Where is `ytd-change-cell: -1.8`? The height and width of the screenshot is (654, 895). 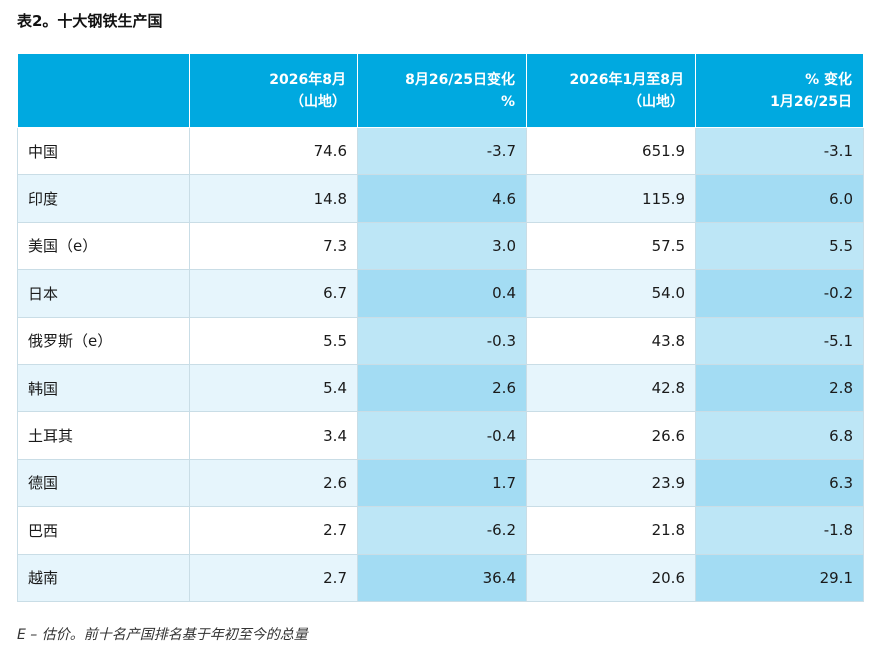
ytd-change-cell: -1.8 is located at coordinates (779, 530).